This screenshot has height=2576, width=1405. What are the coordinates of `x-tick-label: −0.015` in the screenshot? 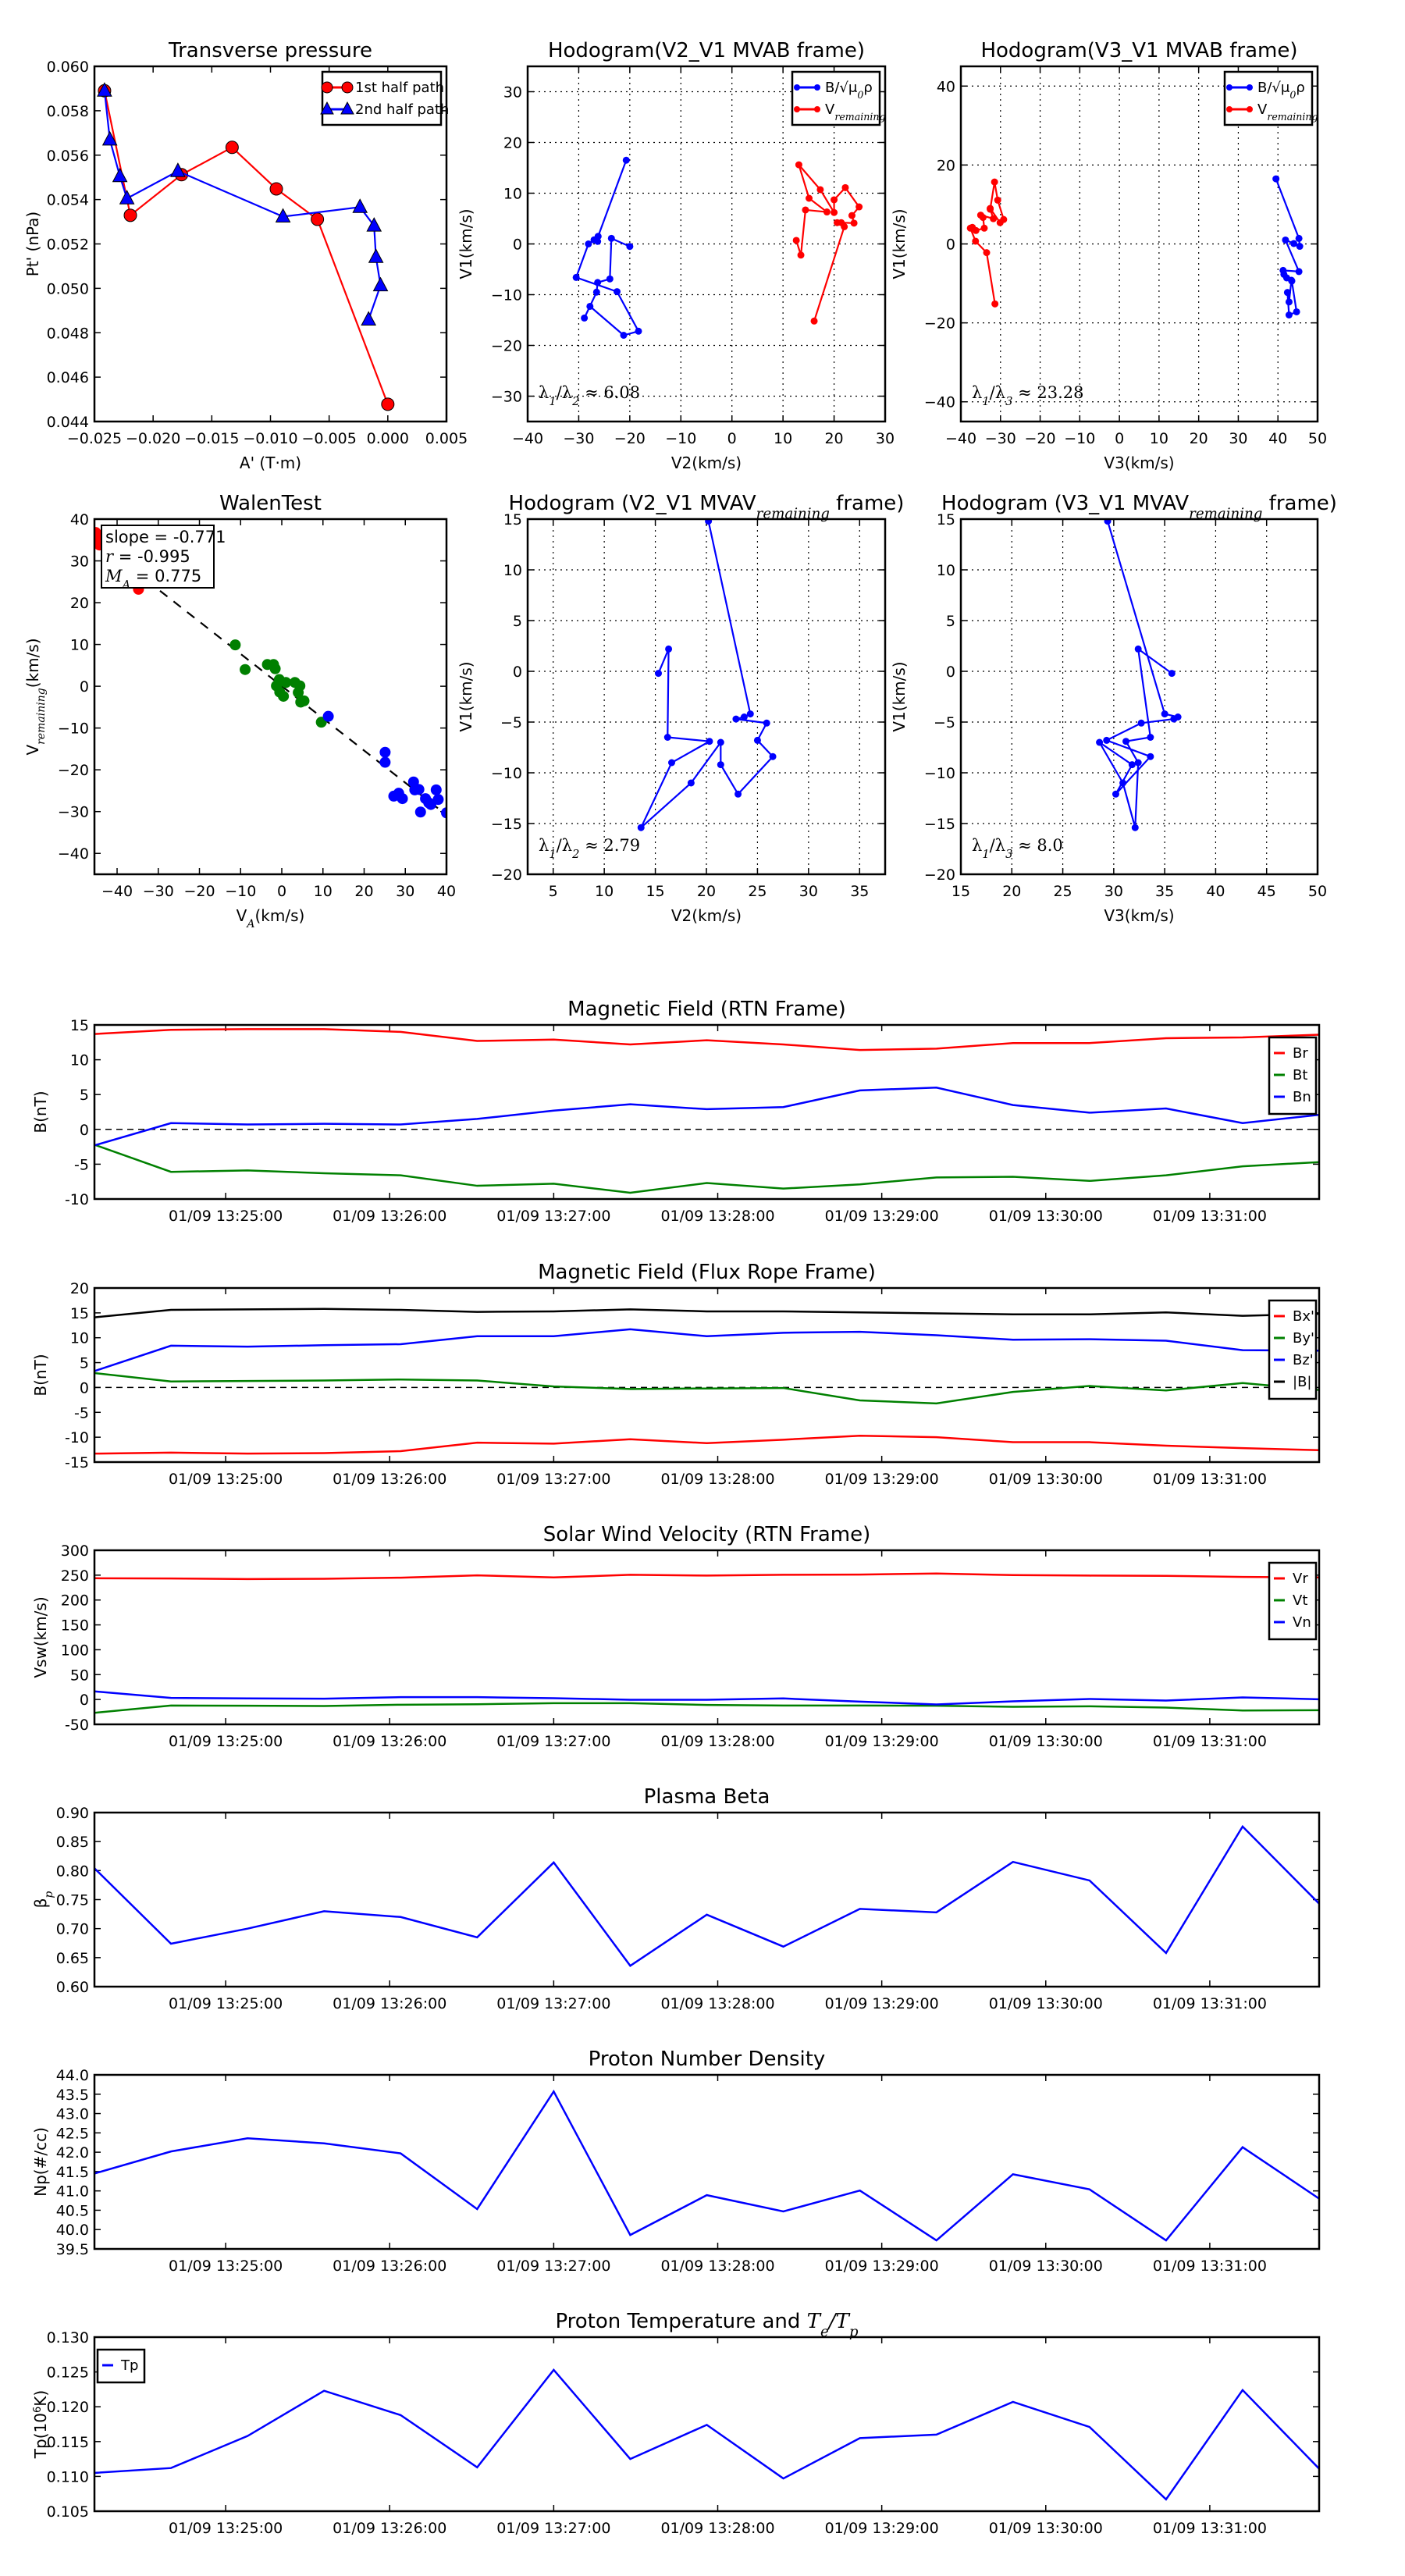 It's located at (211, 439).